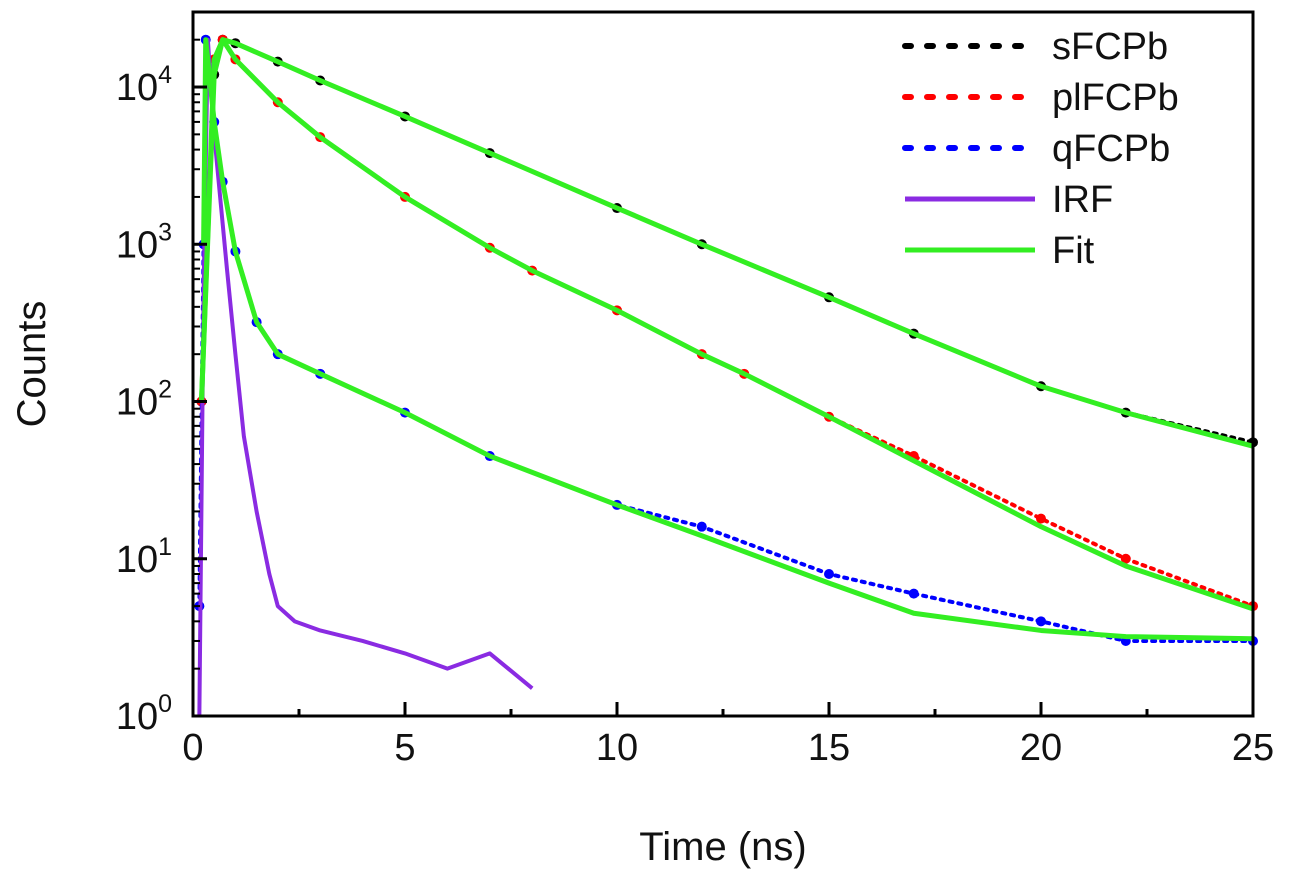  What do you see at coordinates (144, 85) in the screenshot?
I see `y-tick-label: 10⁴` at bounding box center [144, 85].